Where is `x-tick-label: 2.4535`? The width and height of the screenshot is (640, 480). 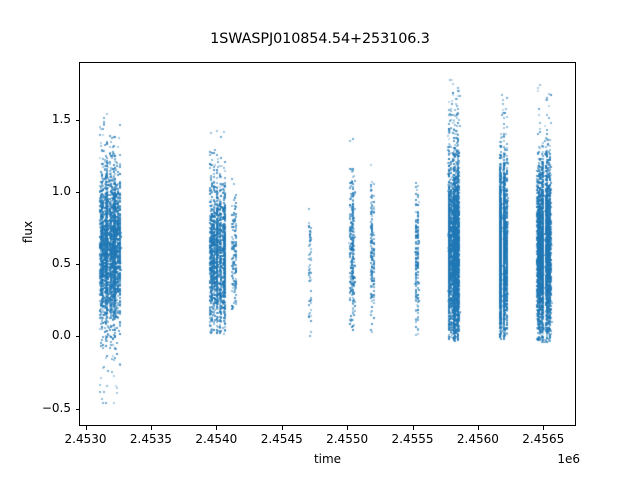 x-tick-label: 2.4535 is located at coordinates (150, 439).